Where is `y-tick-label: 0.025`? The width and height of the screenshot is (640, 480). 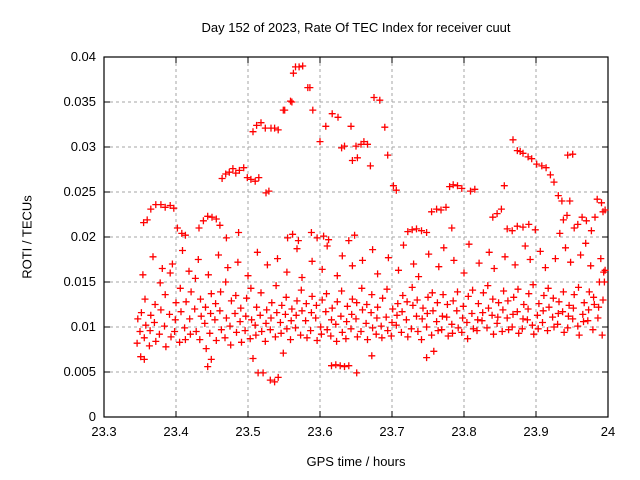 y-tick-label: 0.025 is located at coordinates (79, 191).